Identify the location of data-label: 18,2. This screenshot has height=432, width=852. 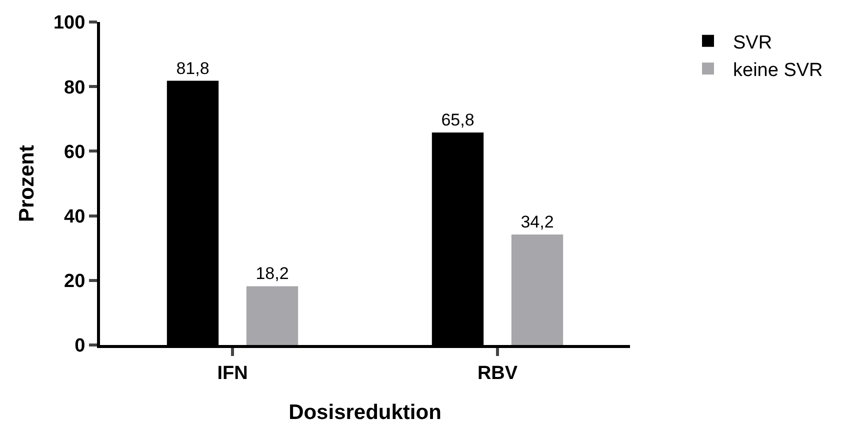
(272, 274).